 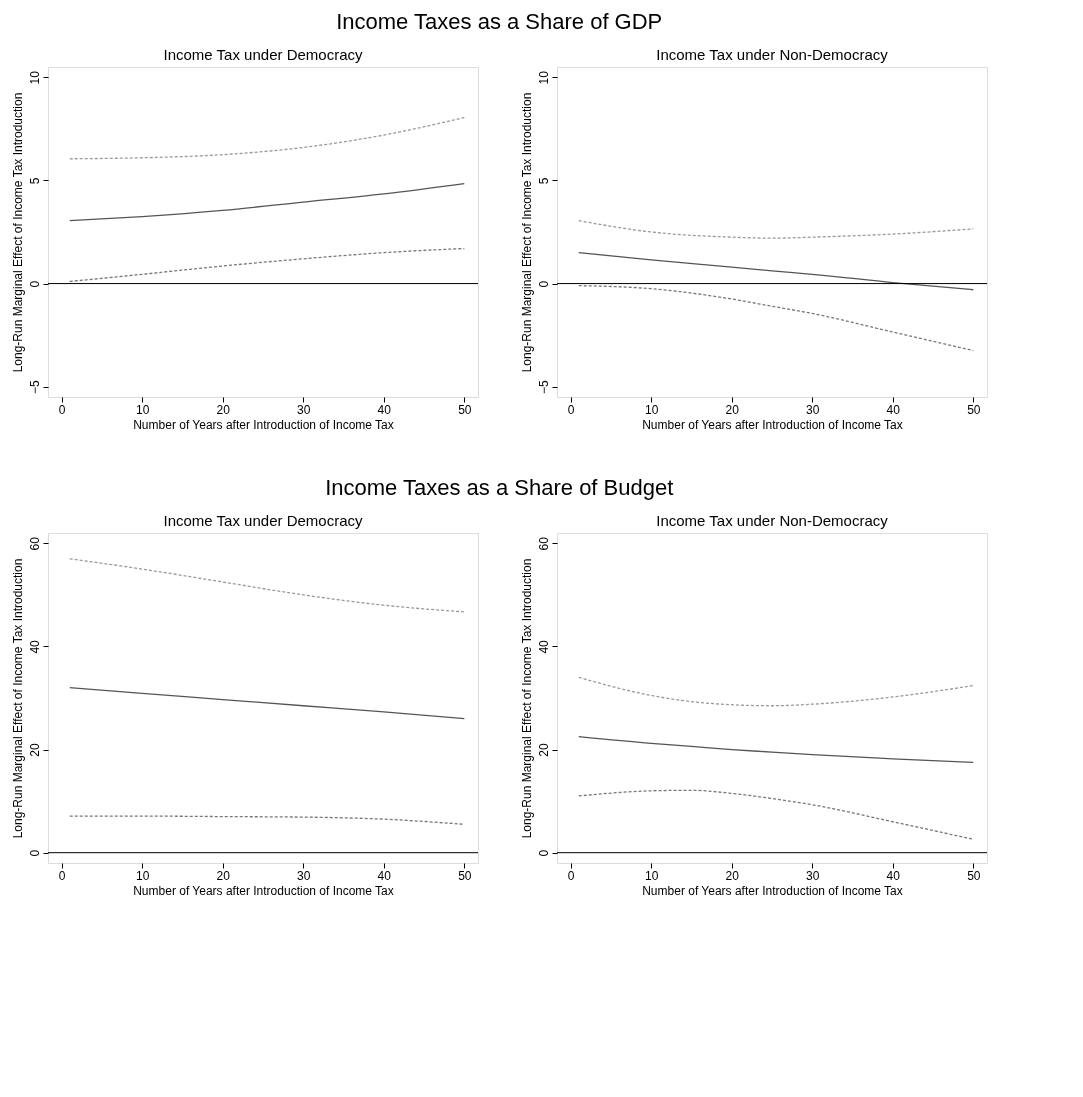 What do you see at coordinates (499, 487) in the screenshot?
I see `text: Income Taxes as a Share of Budget` at bounding box center [499, 487].